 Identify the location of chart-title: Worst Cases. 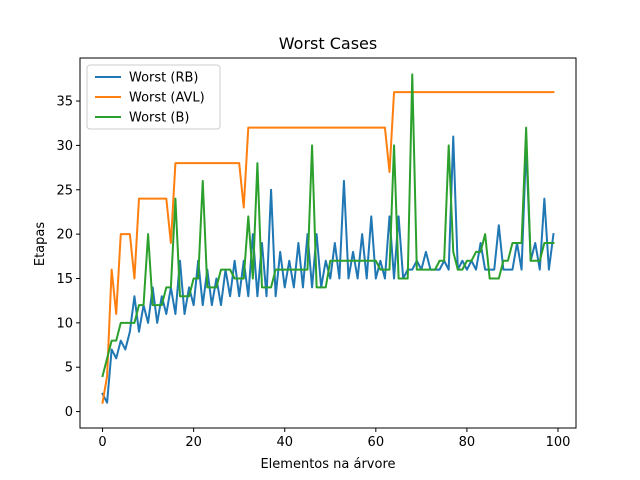
(328, 43).